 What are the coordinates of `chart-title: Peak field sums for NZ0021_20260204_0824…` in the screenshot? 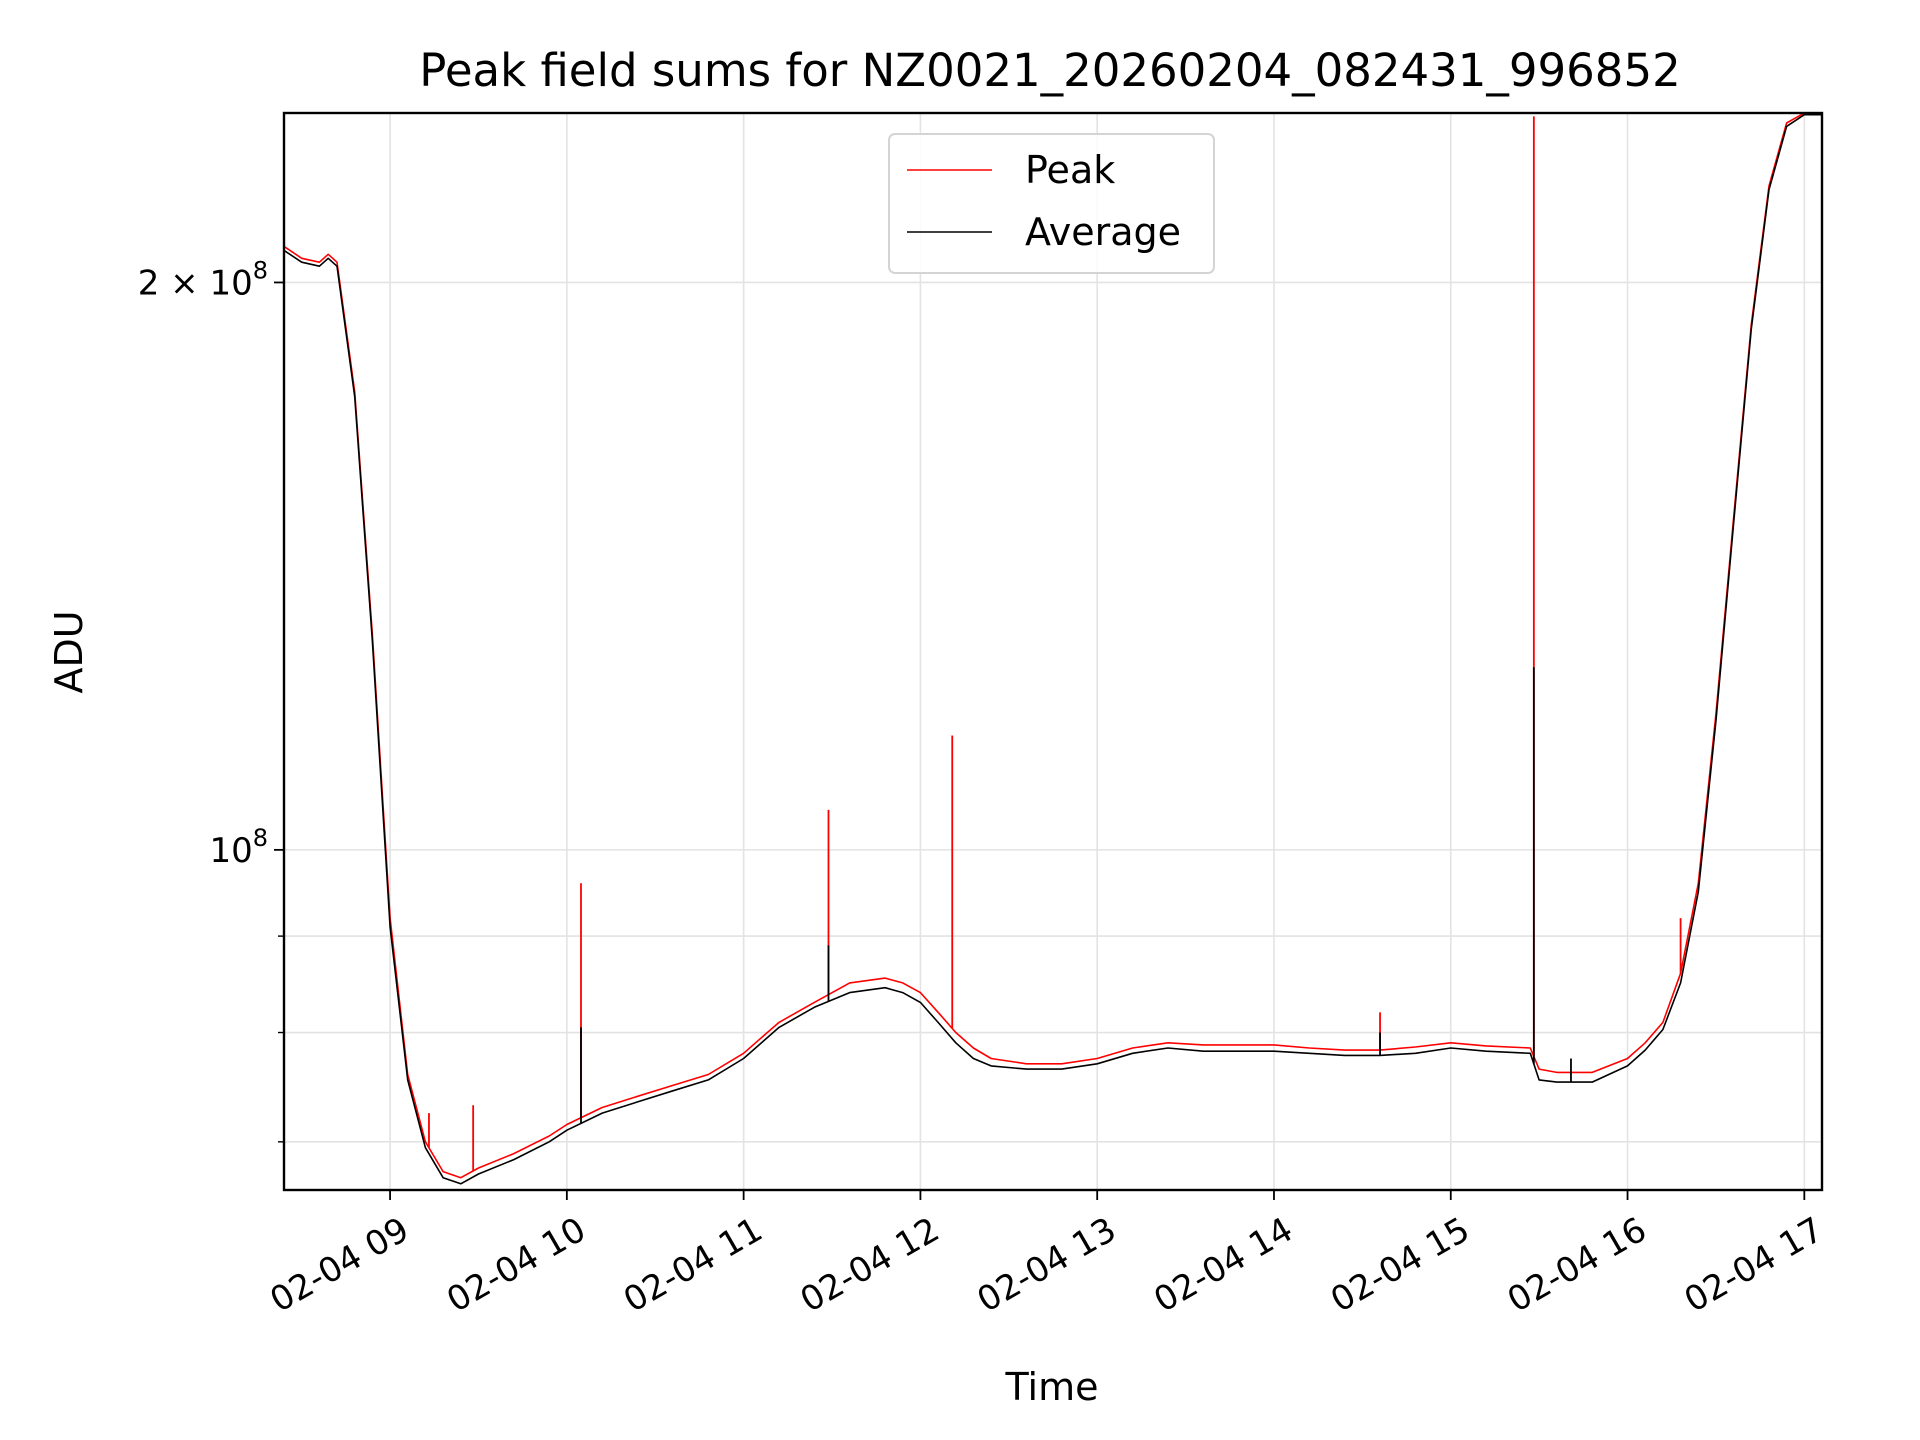 It's located at (1049, 70).